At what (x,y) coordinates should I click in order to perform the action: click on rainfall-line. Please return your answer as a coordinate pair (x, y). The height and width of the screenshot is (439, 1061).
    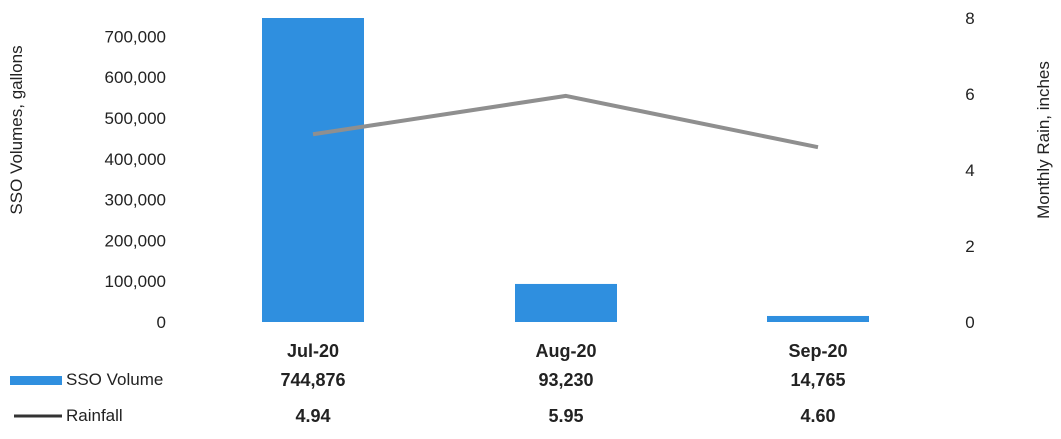
    Looking at the image, I should click on (565, 121).